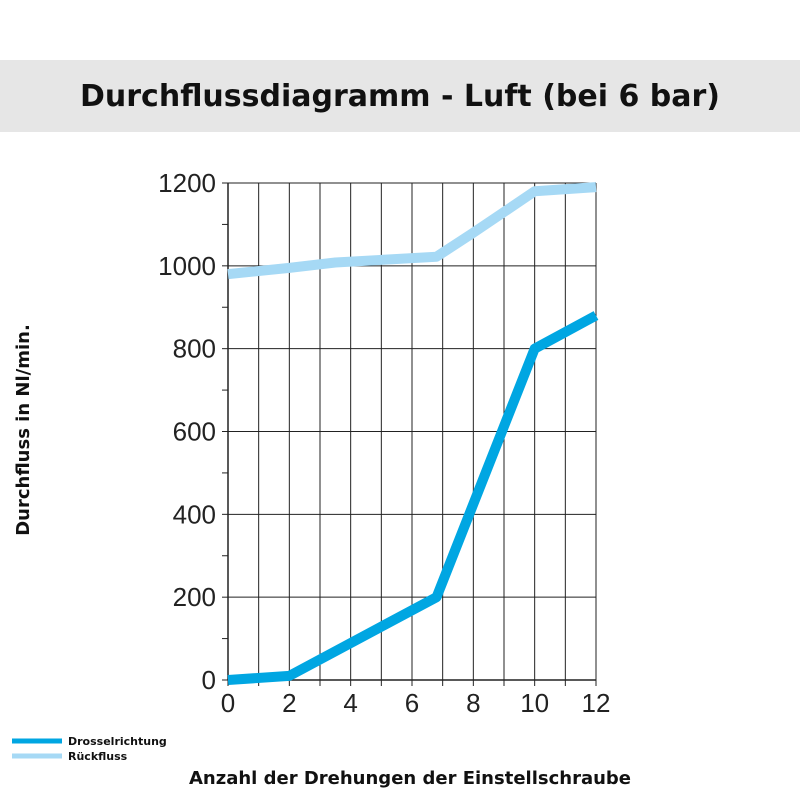 This screenshot has height=800, width=800. What do you see at coordinates (194, 514) in the screenshot?
I see `y-tick-label: 400` at bounding box center [194, 514].